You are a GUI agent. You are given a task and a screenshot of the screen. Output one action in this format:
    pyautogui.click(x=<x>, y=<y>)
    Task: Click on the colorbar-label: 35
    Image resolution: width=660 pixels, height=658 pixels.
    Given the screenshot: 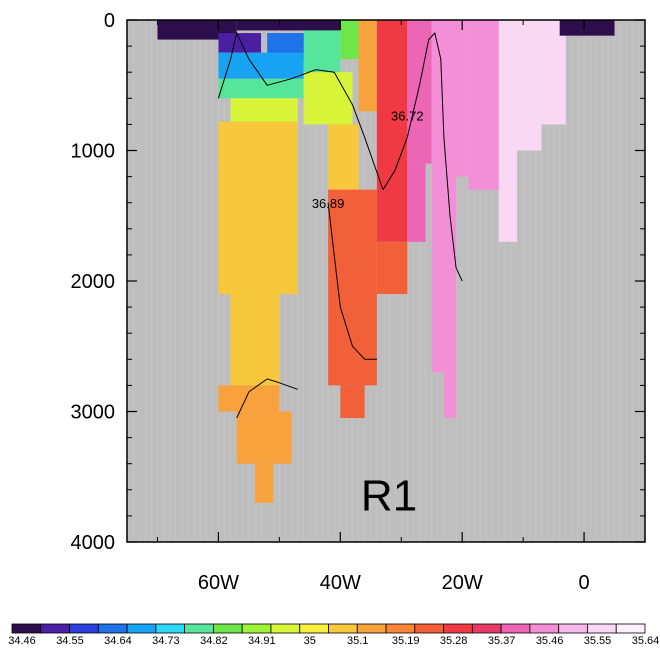 What is the action you would take?
    pyautogui.click(x=310, y=641)
    